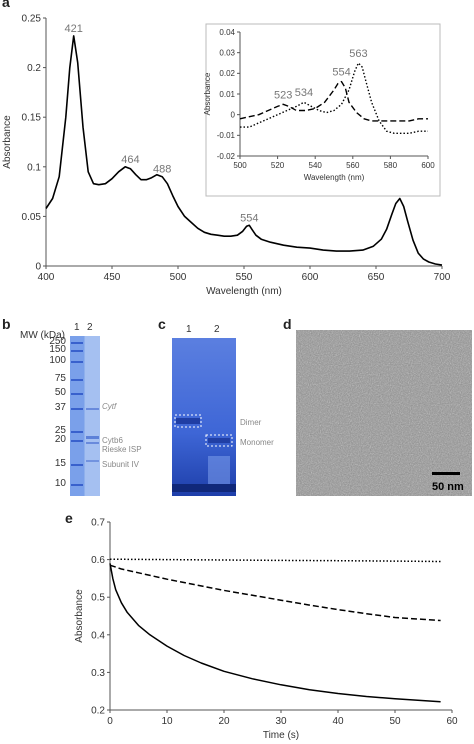  What do you see at coordinates (358, 54) in the screenshot?
I see `inset-peak-label: 563` at bounding box center [358, 54].